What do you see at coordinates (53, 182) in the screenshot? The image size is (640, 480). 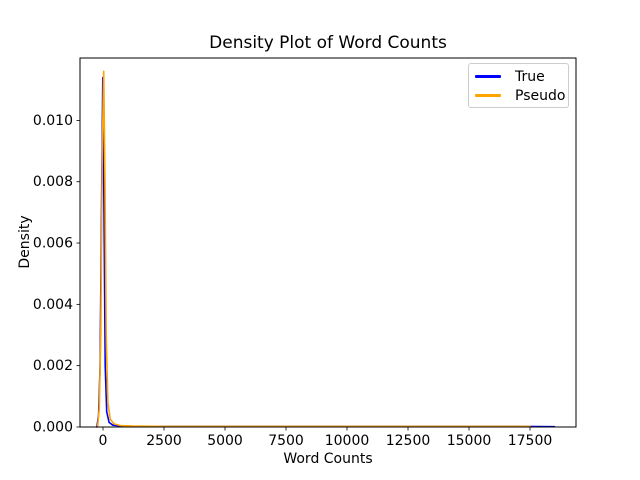 I see `y-tick-label: 0.008` at bounding box center [53, 182].